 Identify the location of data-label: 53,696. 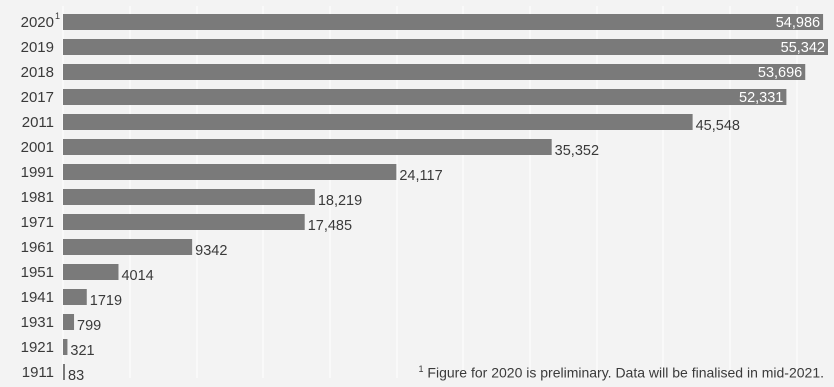
(780, 73).